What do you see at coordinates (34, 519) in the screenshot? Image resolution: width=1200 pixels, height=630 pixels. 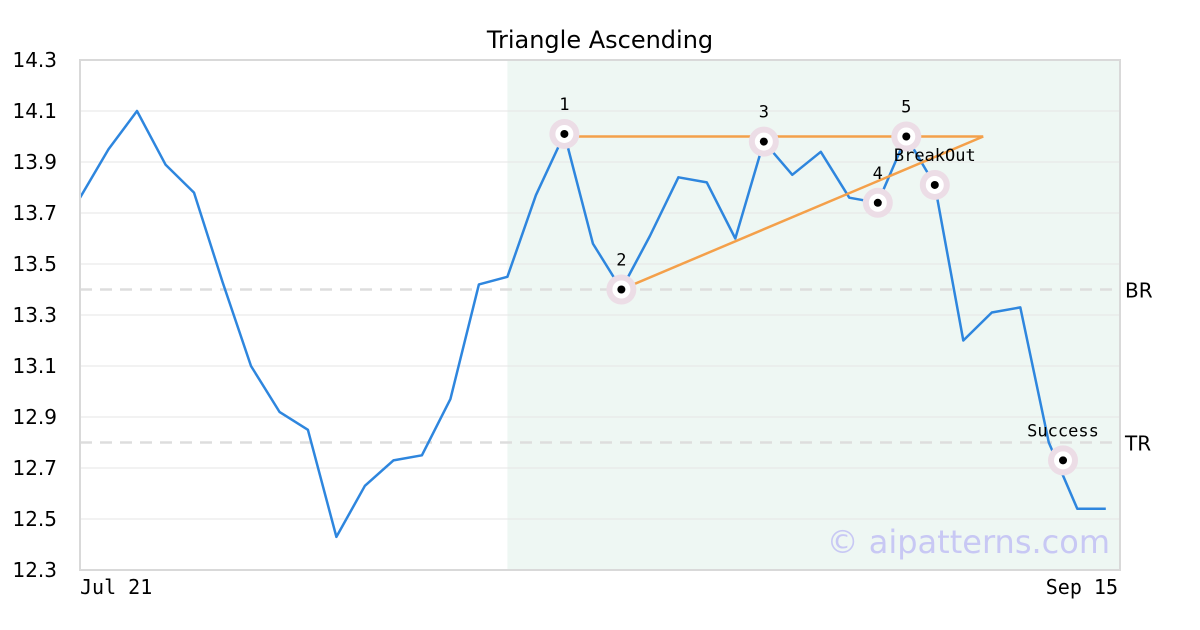 I see `y-tick-label: 12.5` at bounding box center [34, 519].